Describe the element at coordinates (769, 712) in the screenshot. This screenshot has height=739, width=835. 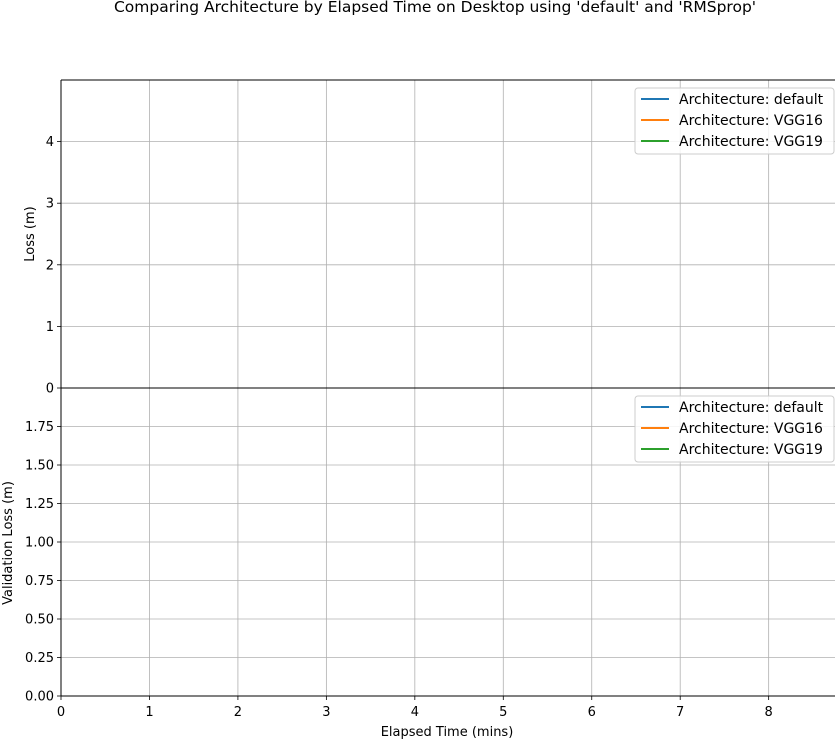
I see `x-tick-label: 8` at that location.